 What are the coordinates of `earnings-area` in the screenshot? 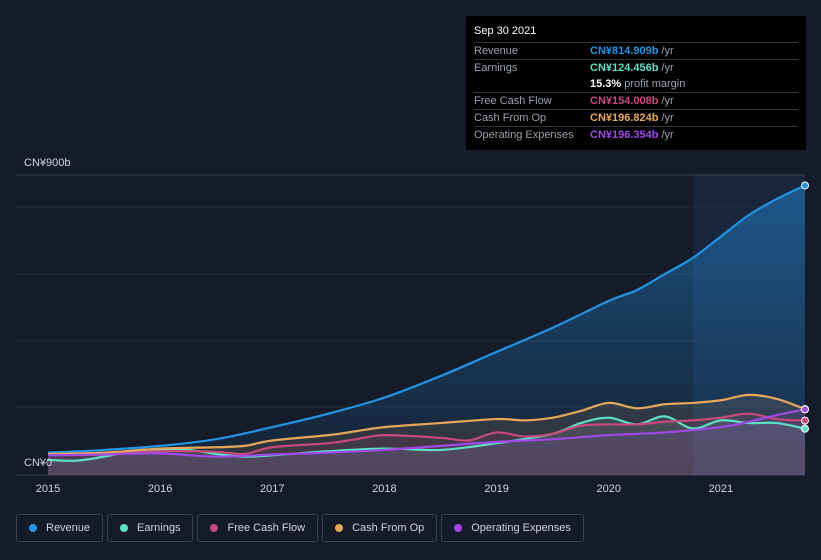 It's located at (426, 445).